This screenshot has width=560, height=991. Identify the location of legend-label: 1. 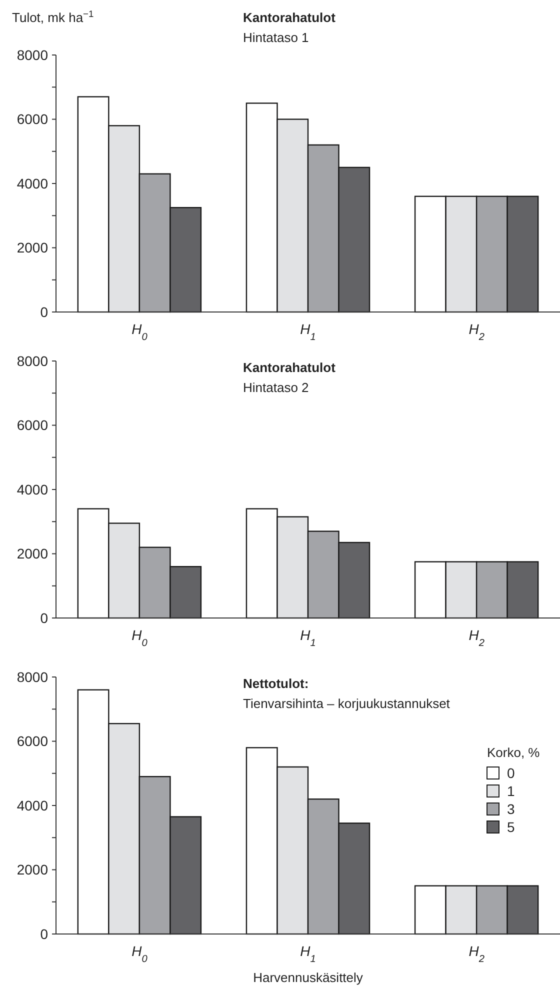
(511, 790).